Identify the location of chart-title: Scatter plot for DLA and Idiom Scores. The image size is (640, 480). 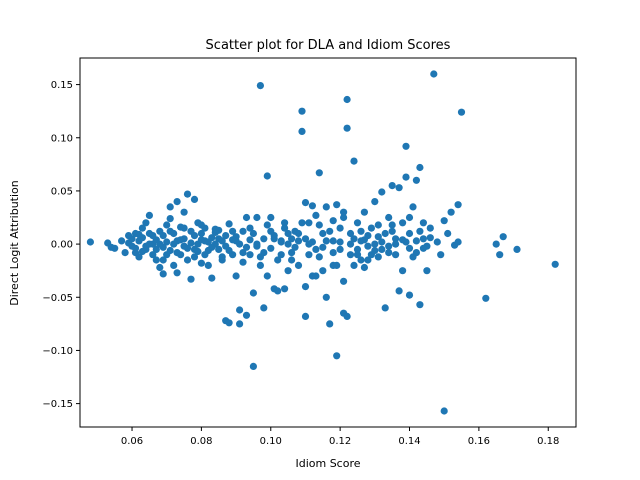
(328, 45).